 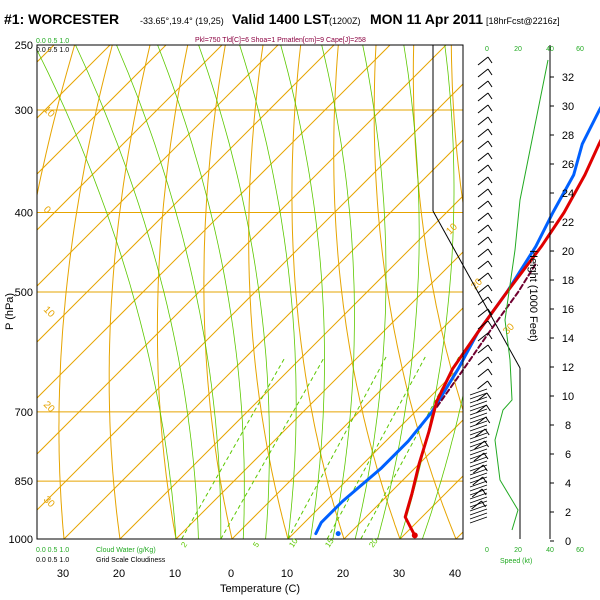 What do you see at coordinates (52, 550) in the screenshot?
I see `cloud-scale-bottom: 0.0 0.5 1.0` at bounding box center [52, 550].